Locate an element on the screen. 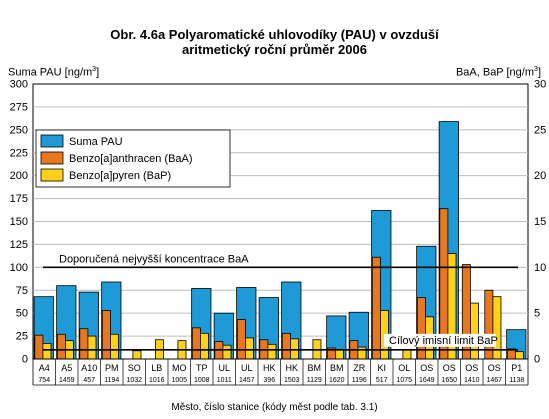  legend-box is located at coordinates (133, 158).